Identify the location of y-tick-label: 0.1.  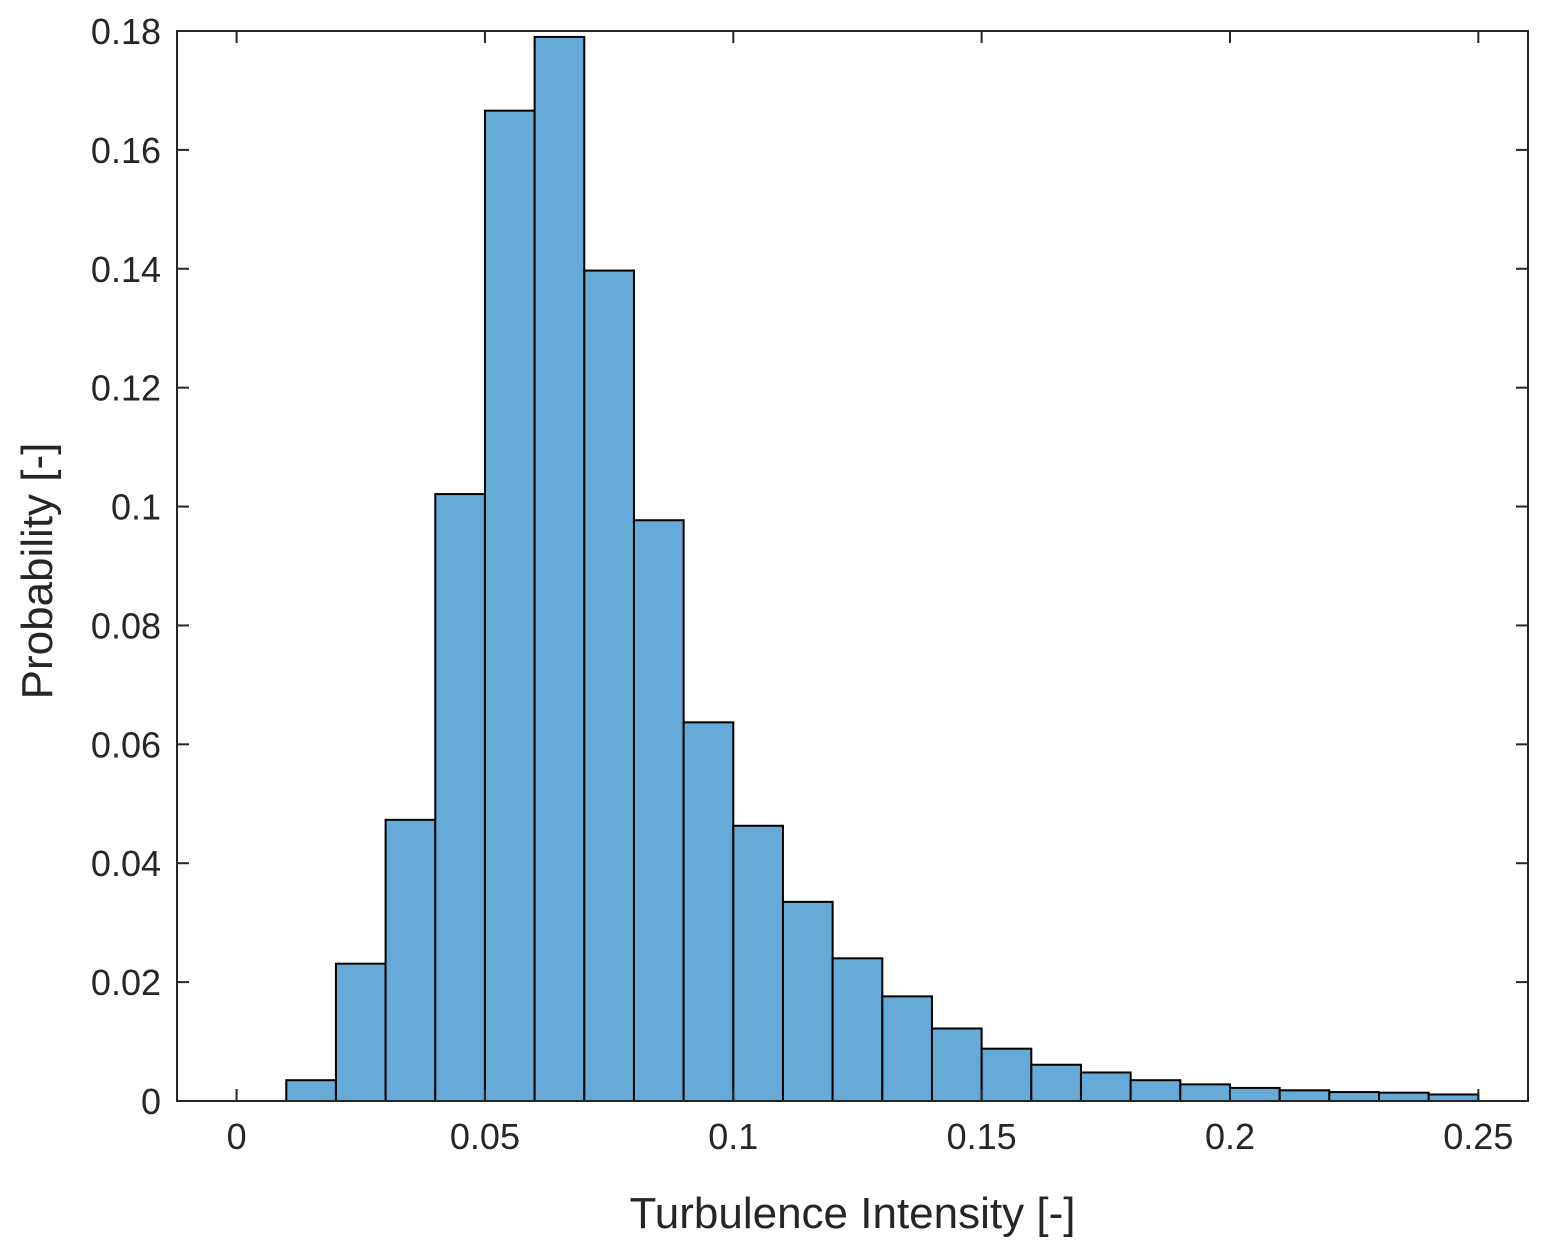
(136, 507).